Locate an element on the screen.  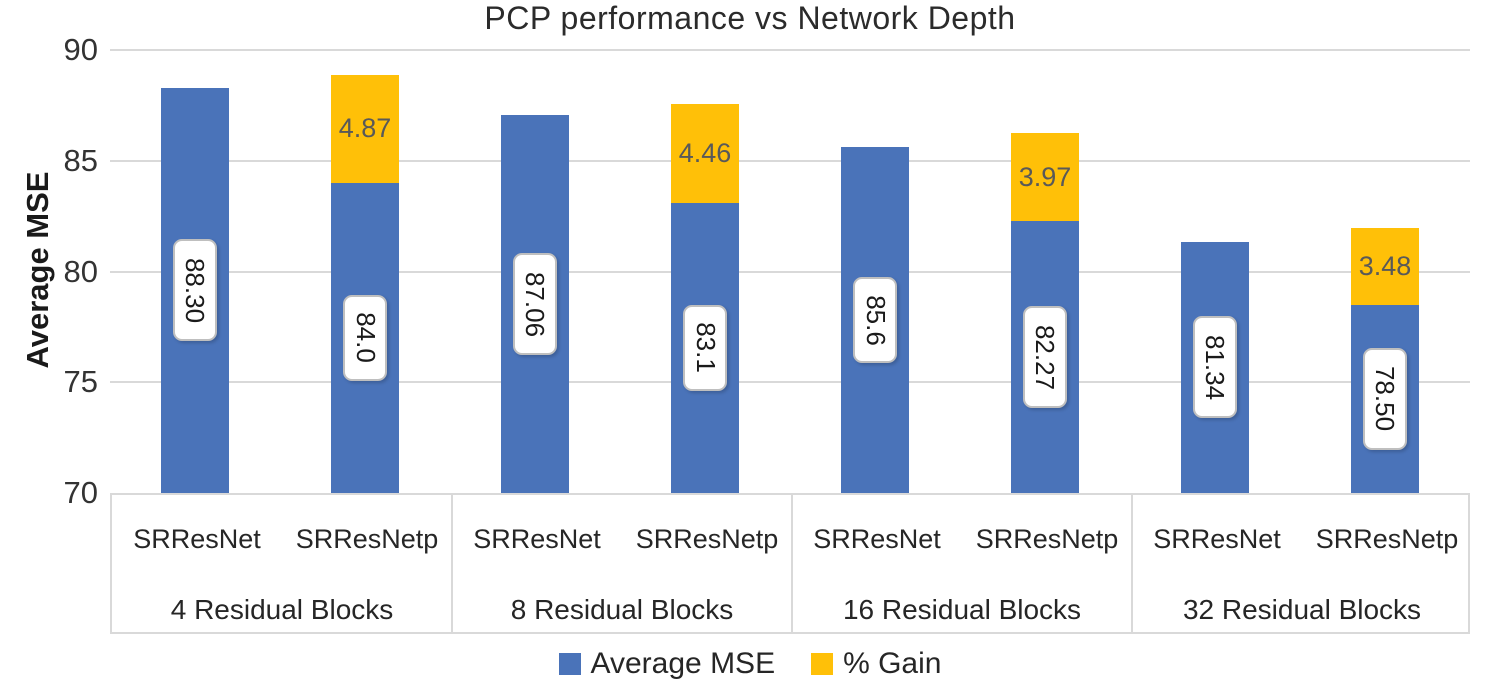
bar-srresnet: 88.30 is located at coordinates (195, 271).